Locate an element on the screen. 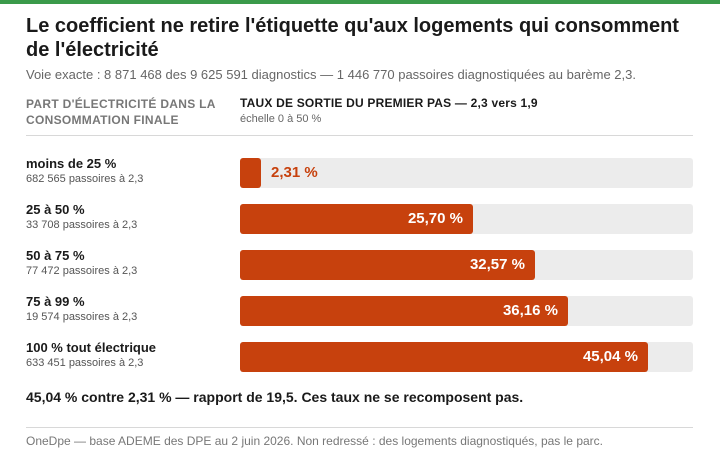 The height and width of the screenshot is (460, 720). value-label: 25,70 % is located at coordinates (435, 218).